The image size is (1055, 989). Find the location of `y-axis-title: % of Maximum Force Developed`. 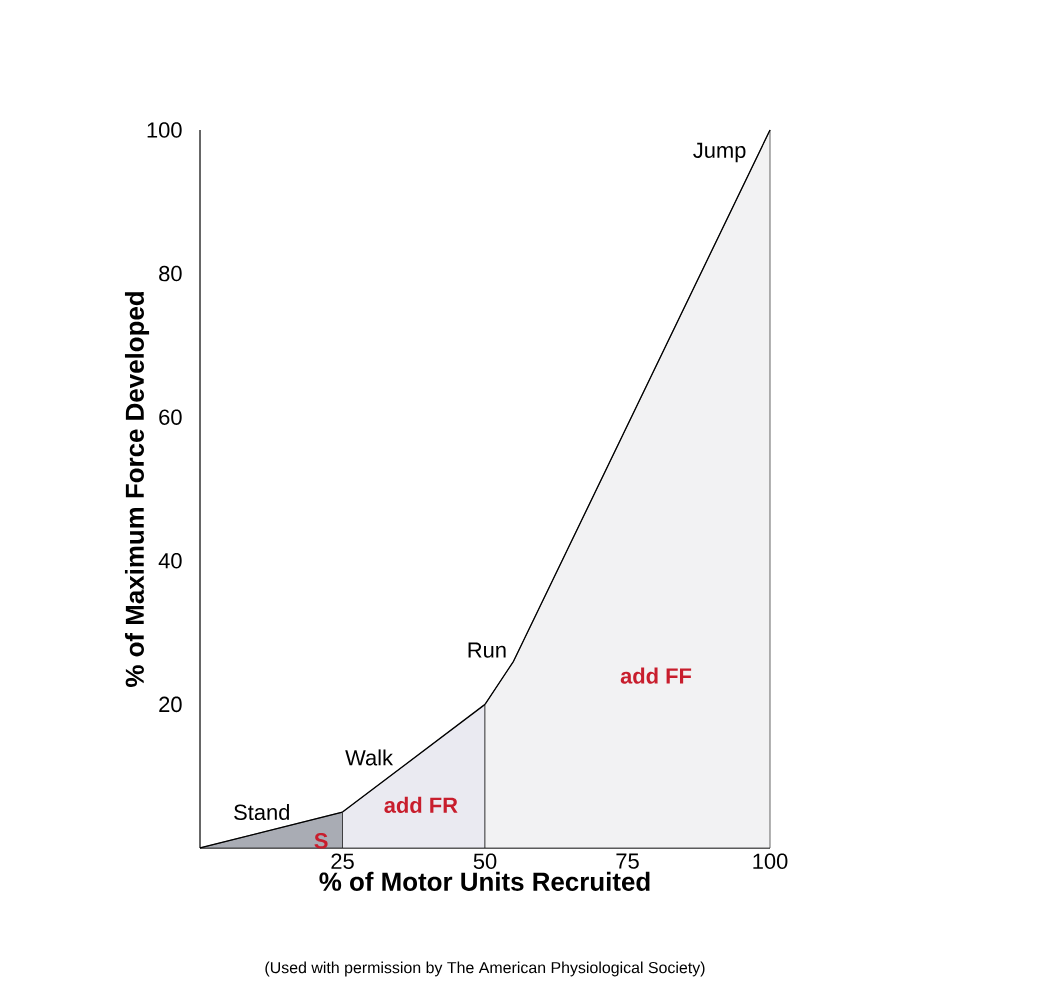

y-axis-title: % of Maximum Force Developed is located at coordinates (137, 489).